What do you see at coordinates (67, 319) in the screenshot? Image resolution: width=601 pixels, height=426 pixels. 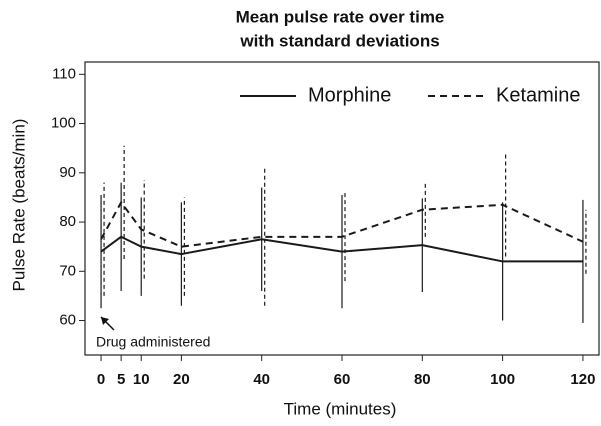 I see `y-tick-label: 60` at bounding box center [67, 319].